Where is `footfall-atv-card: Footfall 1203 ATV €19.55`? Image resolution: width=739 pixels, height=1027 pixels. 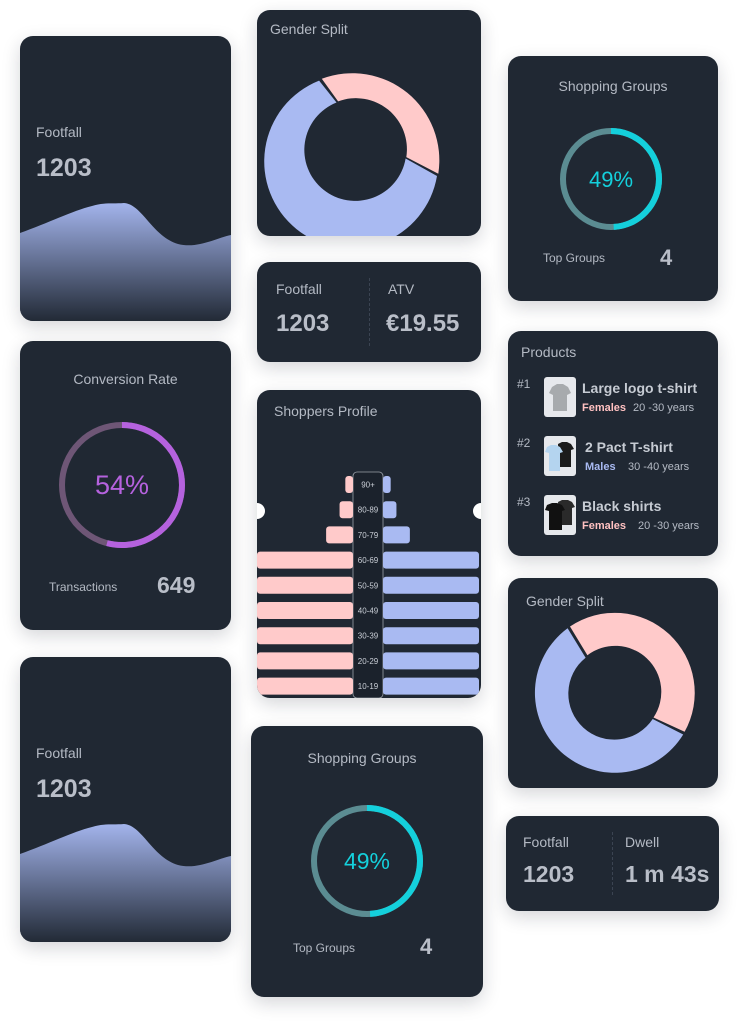
footfall-atv-card: Footfall 1203 ATV €19.55 is located at coordinates (369, 312).